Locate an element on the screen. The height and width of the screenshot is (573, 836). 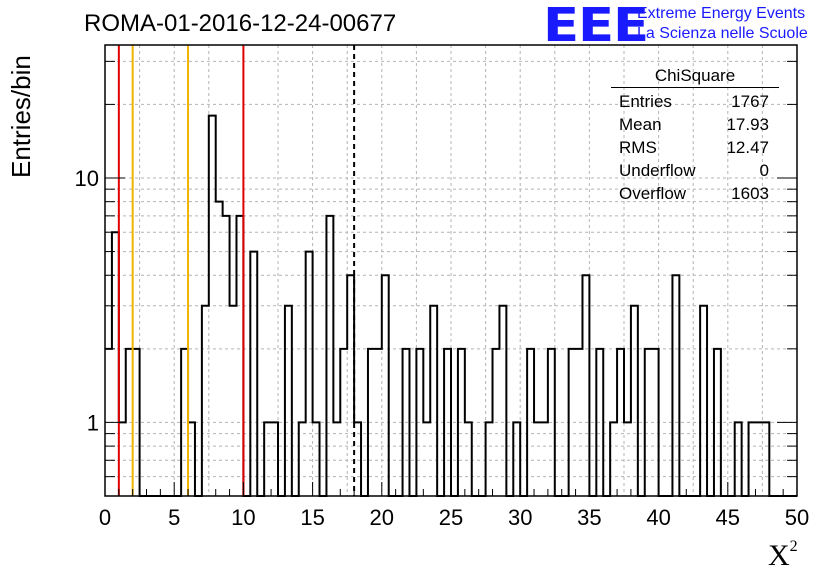
x-axis-label: X2 is located at coordinates (783, 555).